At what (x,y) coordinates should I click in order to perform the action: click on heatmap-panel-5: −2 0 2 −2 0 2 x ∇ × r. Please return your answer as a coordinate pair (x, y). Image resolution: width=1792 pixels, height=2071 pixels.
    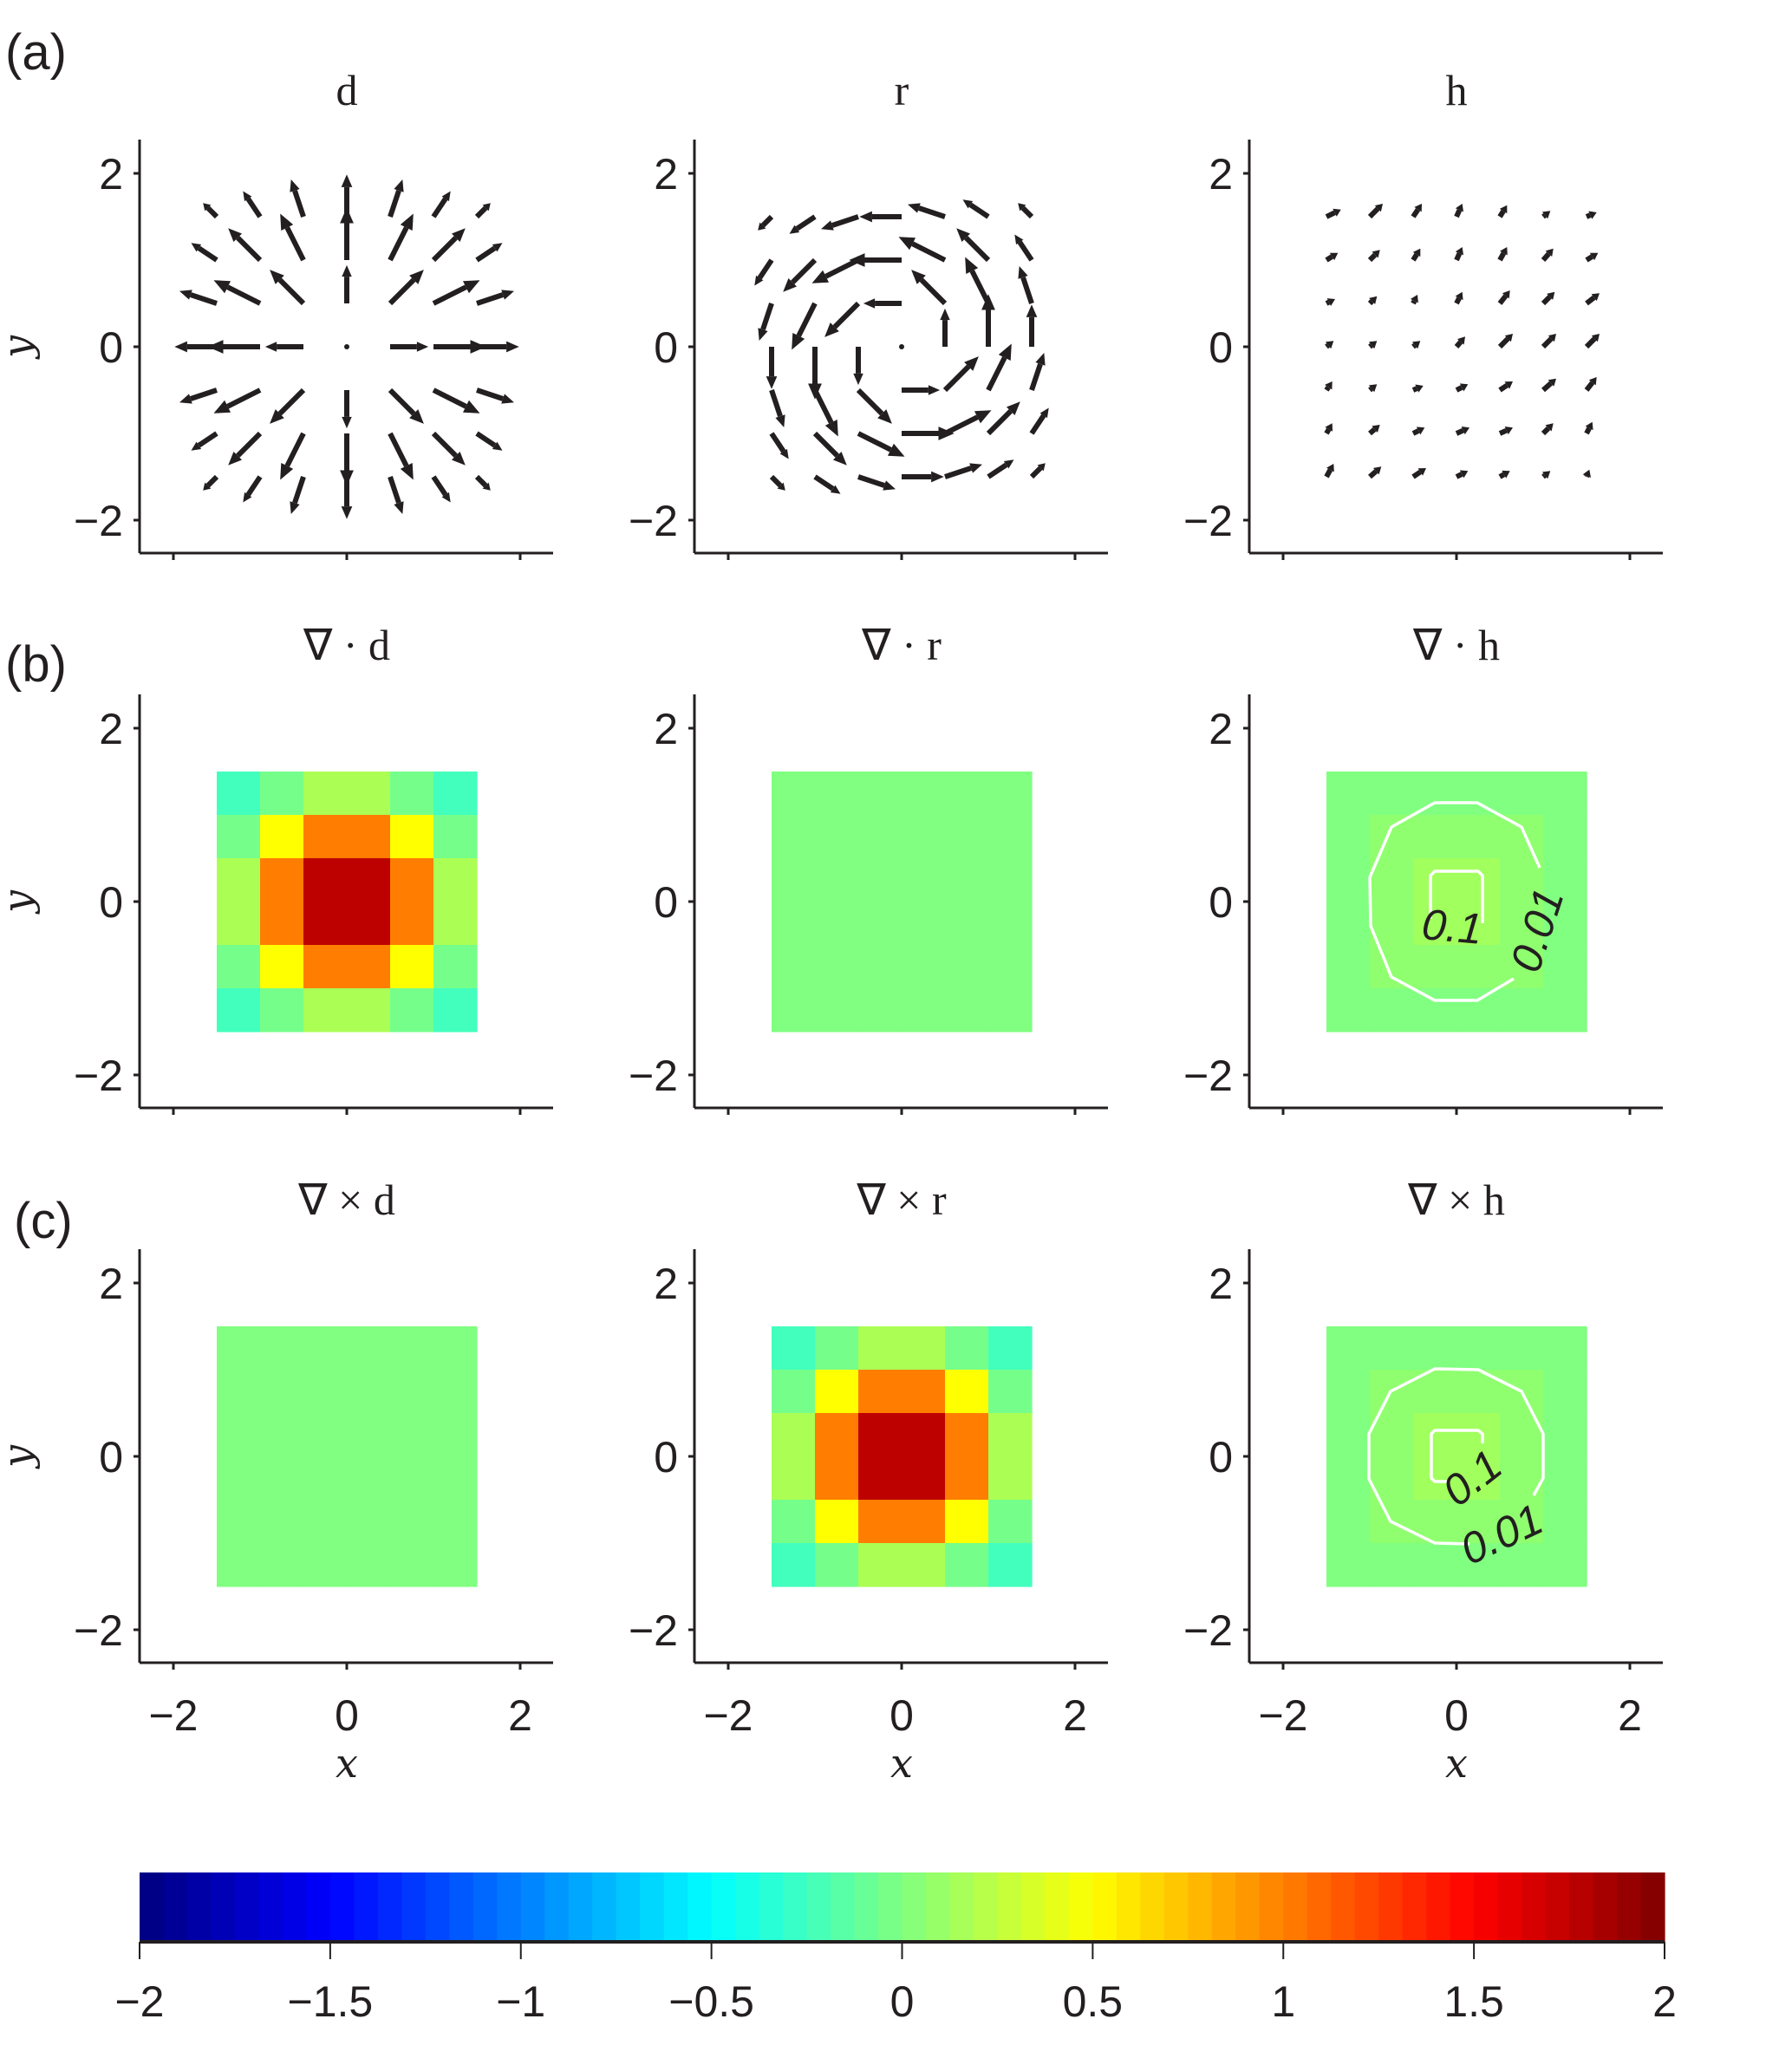
    Looking at the image, I should click on (868, 1481).